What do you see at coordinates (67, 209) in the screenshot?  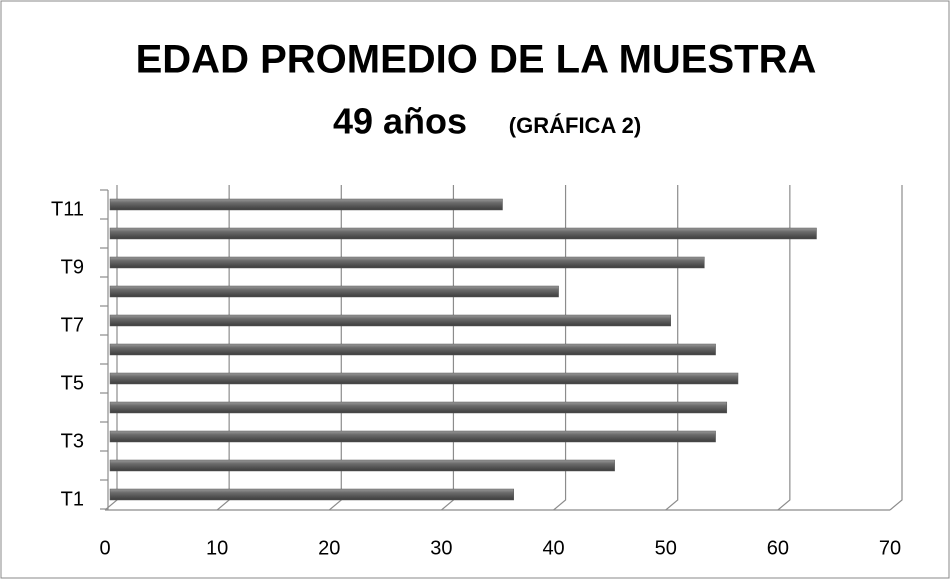 I see `y-tick-label: T11` at bounding box center [67, 209].